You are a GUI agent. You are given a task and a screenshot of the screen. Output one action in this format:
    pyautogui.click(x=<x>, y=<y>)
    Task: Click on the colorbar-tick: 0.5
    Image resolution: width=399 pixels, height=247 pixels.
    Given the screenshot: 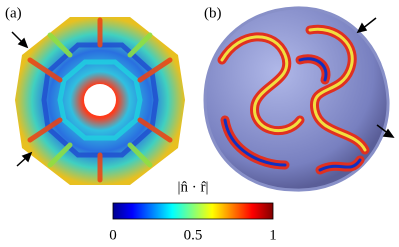 What is the action you would take?
    pyautogui.click(x=193, y=235)
    